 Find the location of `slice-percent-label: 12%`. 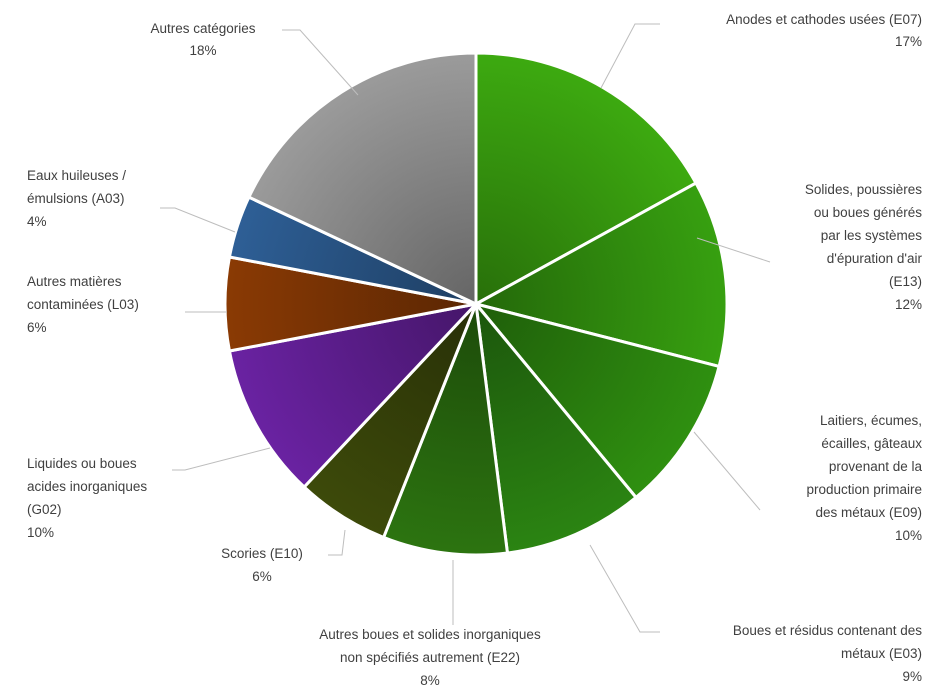

slice-percent-label: 12% is located at coordinates (908, 304).